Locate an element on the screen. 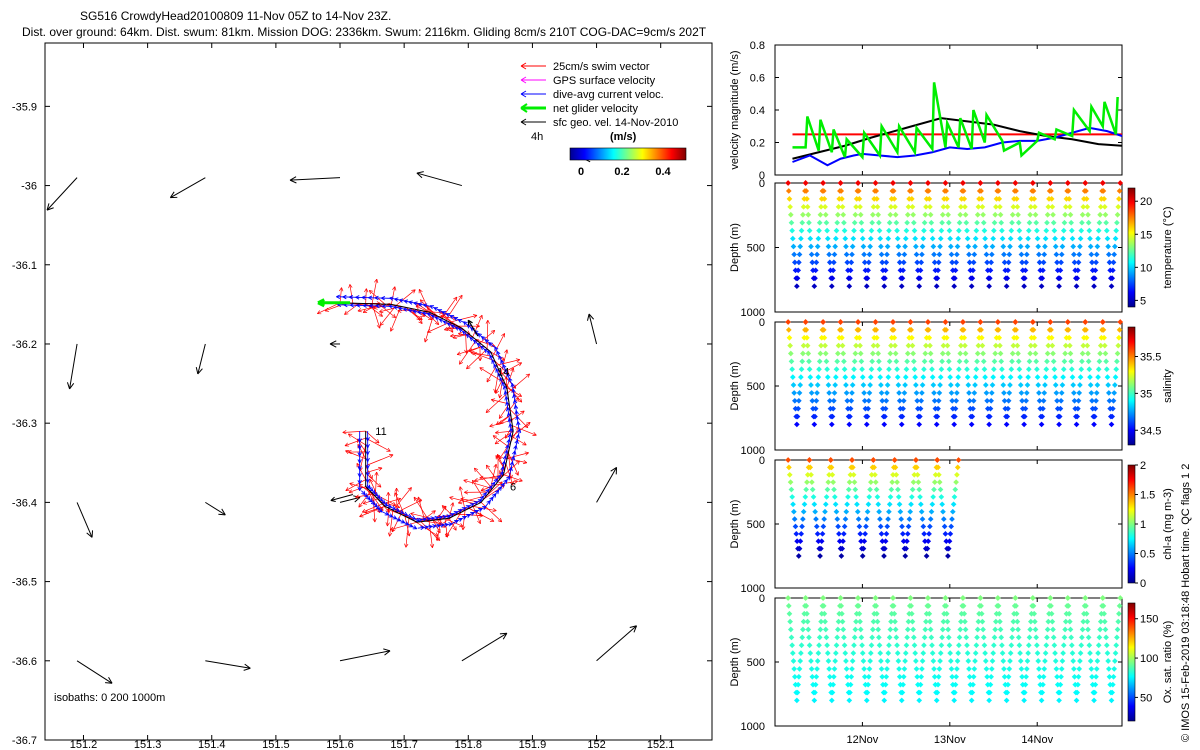  salinity-points is located at coordinates (954, 373).